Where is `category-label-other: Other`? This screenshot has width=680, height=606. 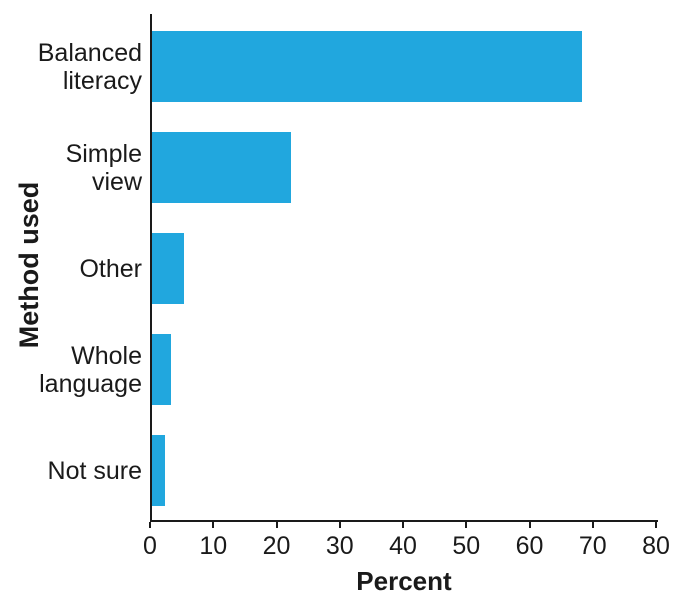
category-label-other: Other is located at coordinates (110, 268).